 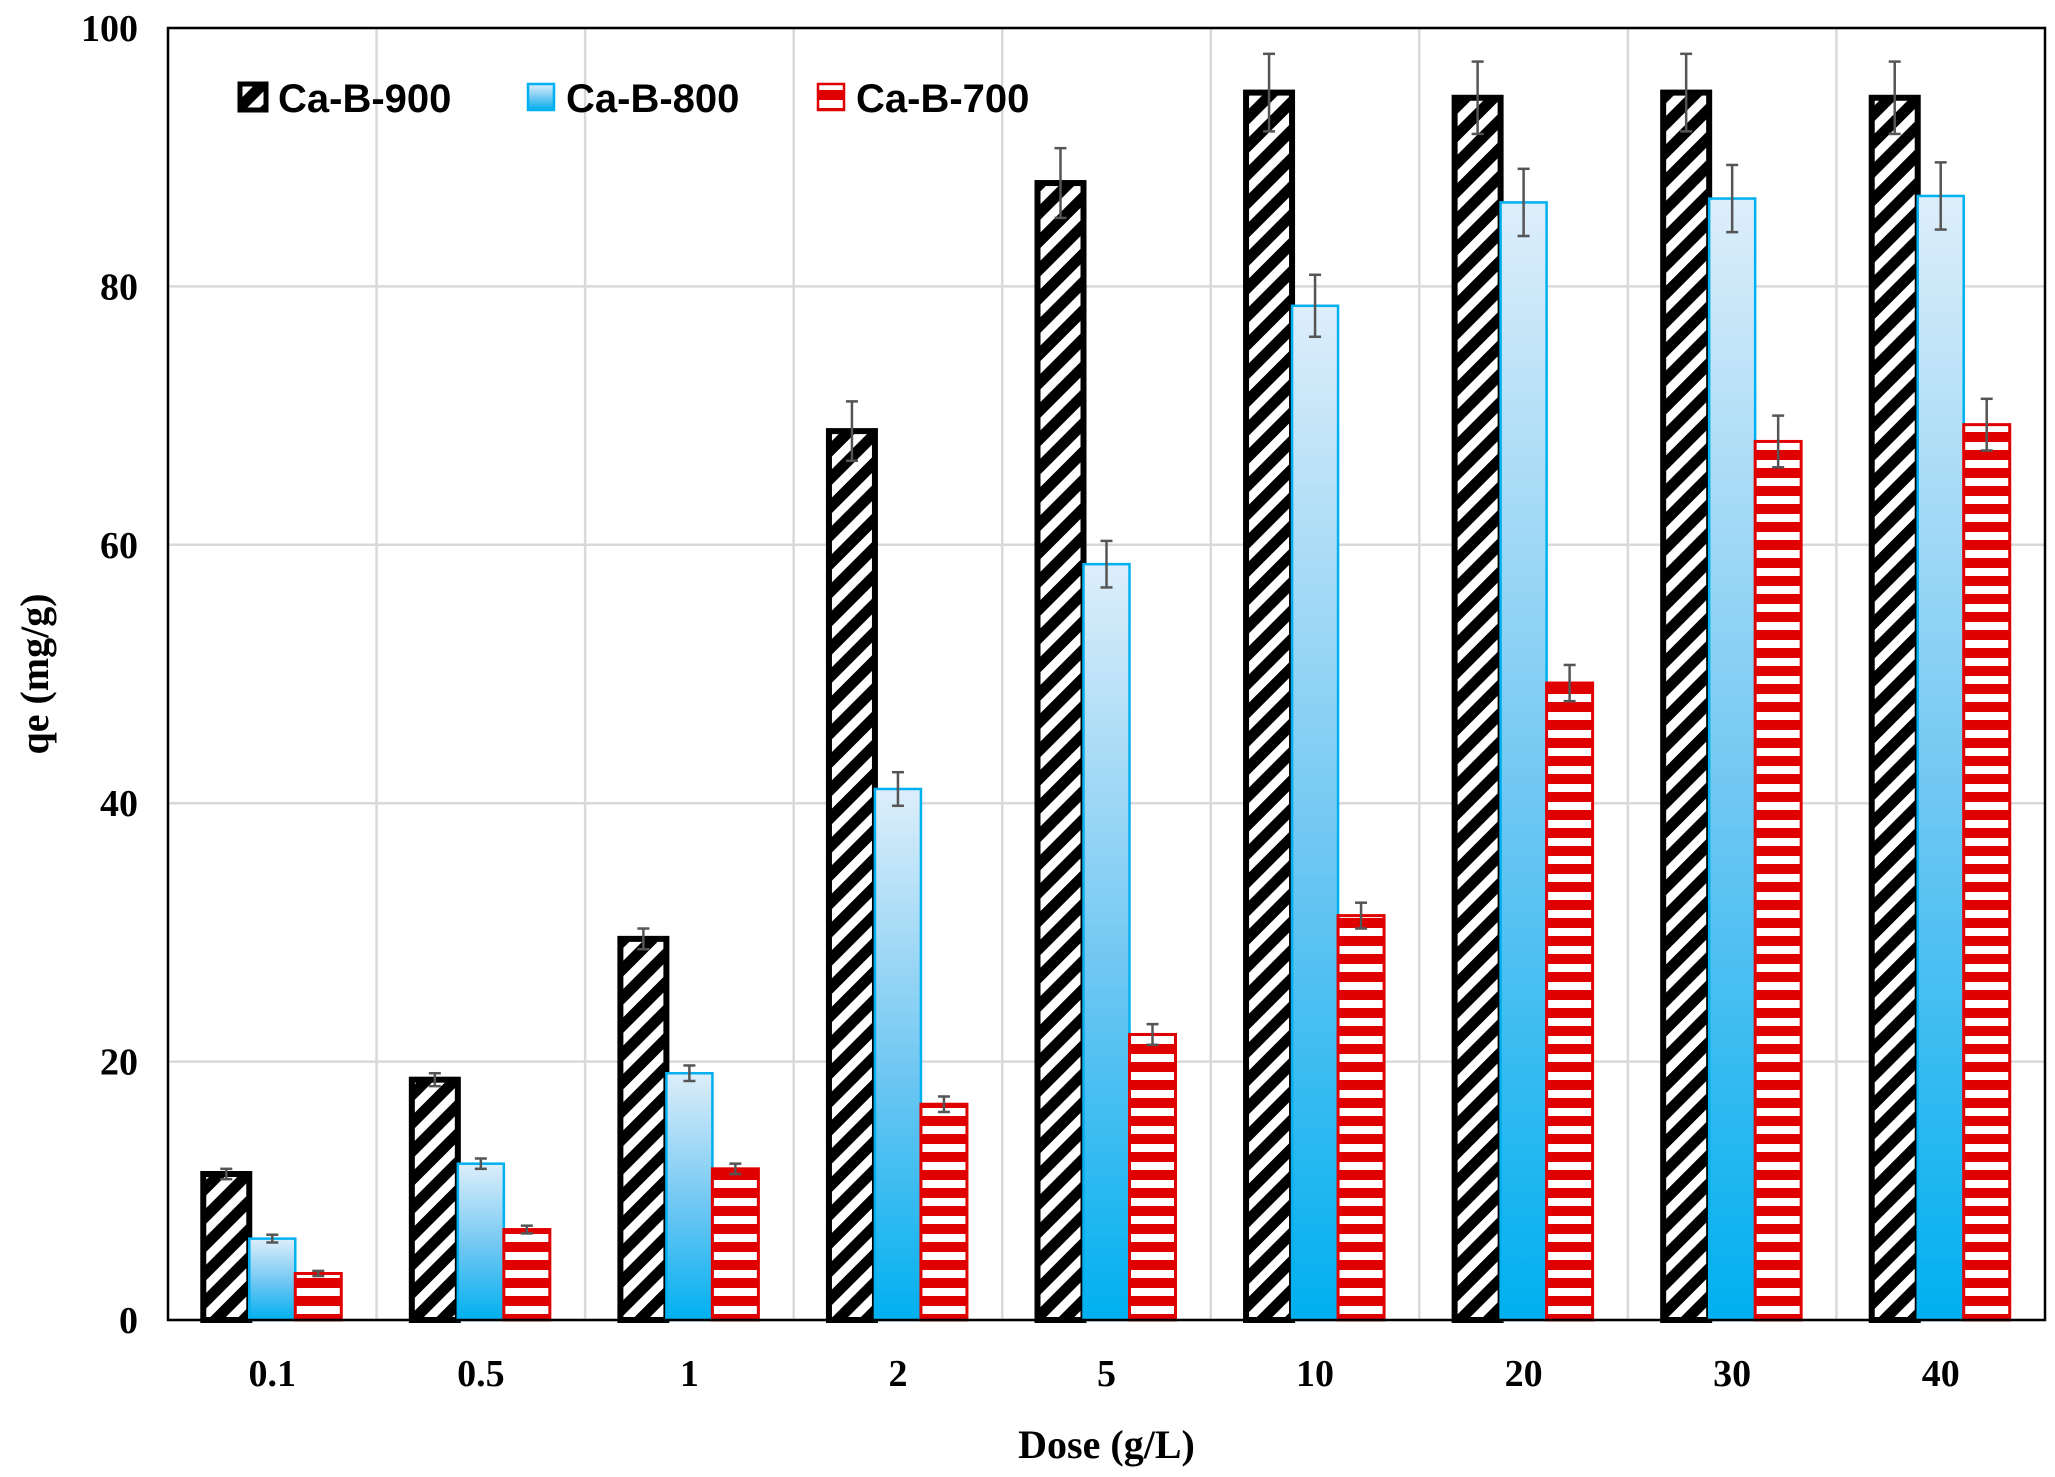 I want to click on x-tick-label-20: 20, so click(x=1524, y=1374).